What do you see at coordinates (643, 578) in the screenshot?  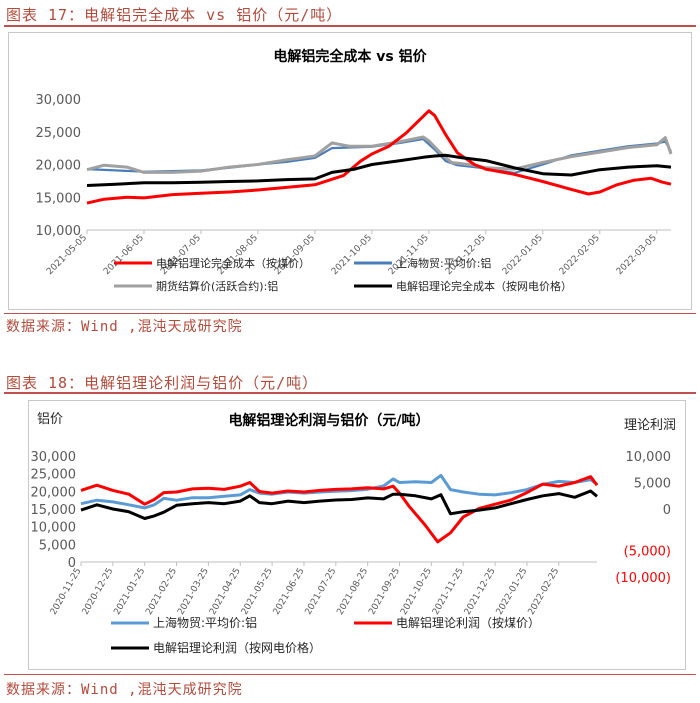 I see `chart2-right-ytick-label: (10,000)` at bounding box center [643, 578].